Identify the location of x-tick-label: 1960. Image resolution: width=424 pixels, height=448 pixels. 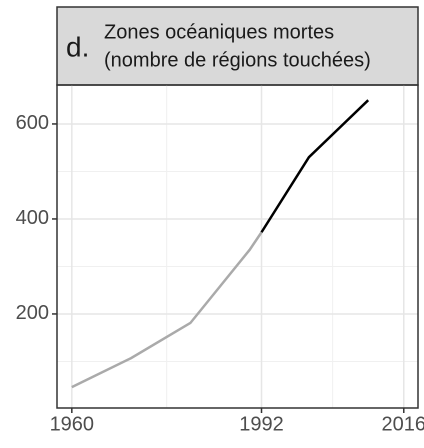
(72, 424).